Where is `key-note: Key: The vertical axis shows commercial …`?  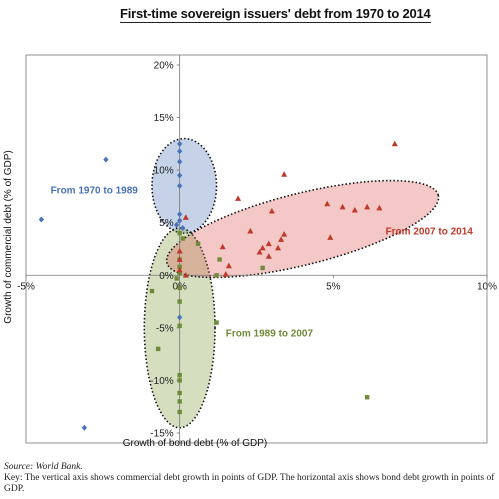
key-note: Key: The vertical axis shows commercial … is located at coordinates (249, 483).